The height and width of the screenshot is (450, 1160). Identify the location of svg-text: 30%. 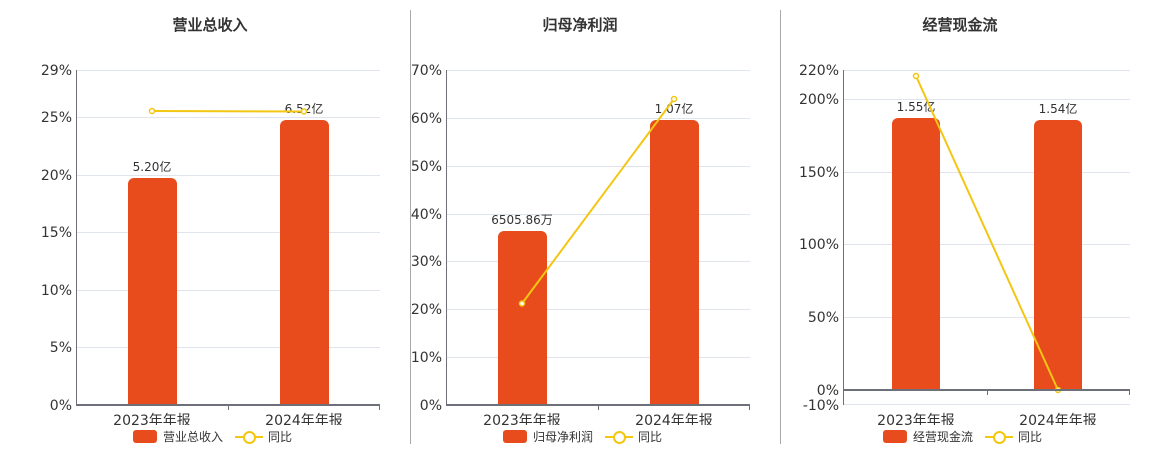
(426, 262).